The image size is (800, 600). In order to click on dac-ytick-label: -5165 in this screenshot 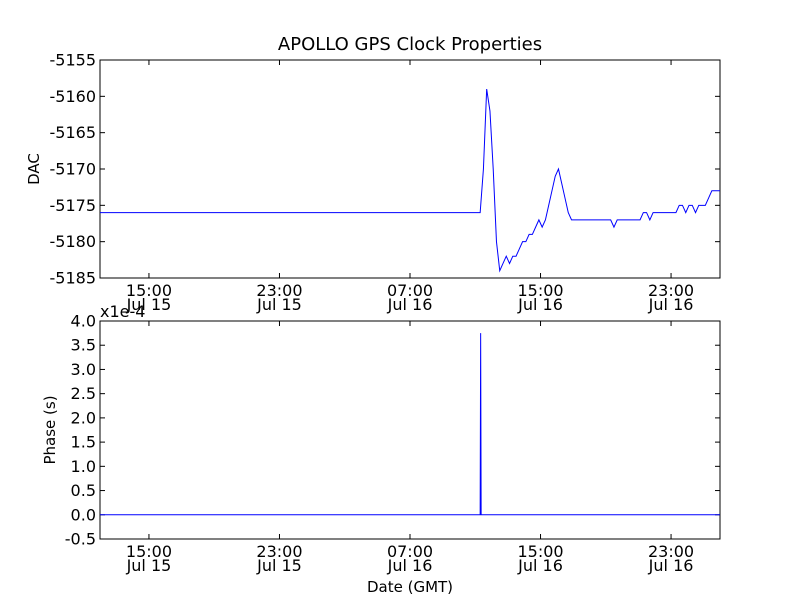, I will do `click(73, 132)`.